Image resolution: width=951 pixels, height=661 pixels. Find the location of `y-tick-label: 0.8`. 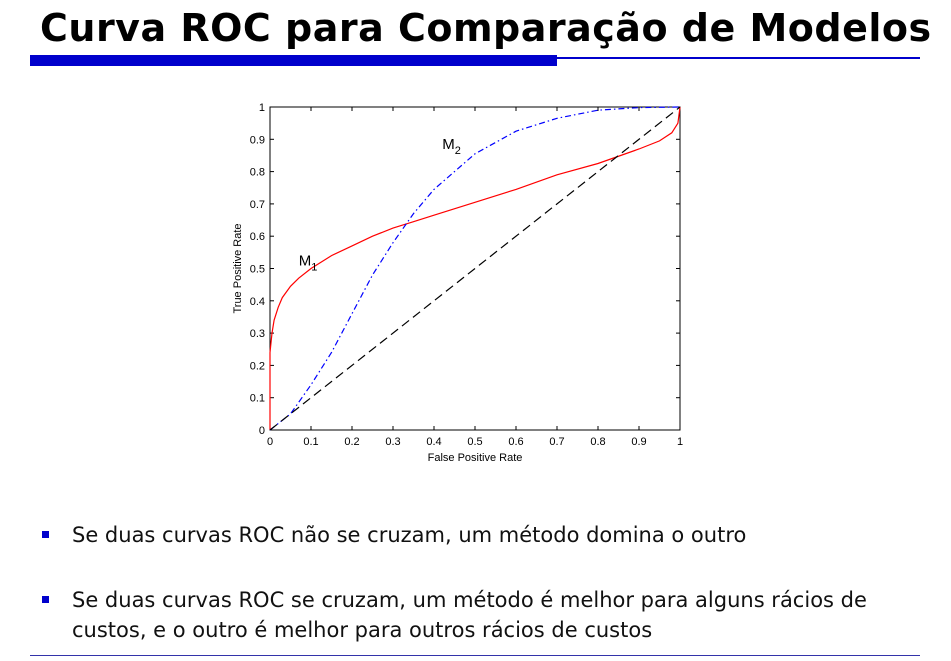

y-tick-label: 0.8 is located at coordinates (257, 173).